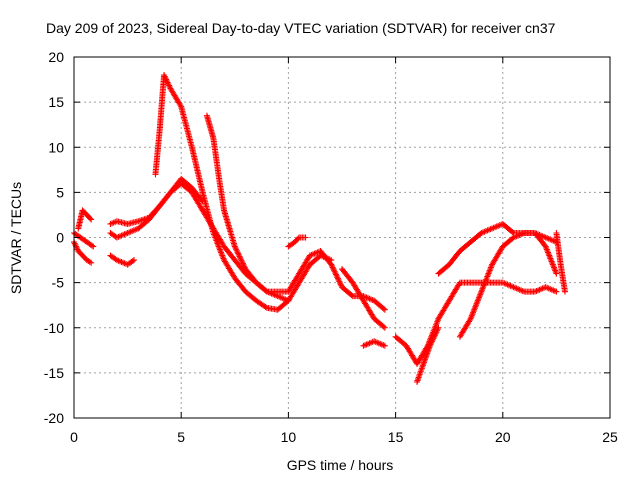  I want to click on y-tick-label: -20, so click(54, 418).